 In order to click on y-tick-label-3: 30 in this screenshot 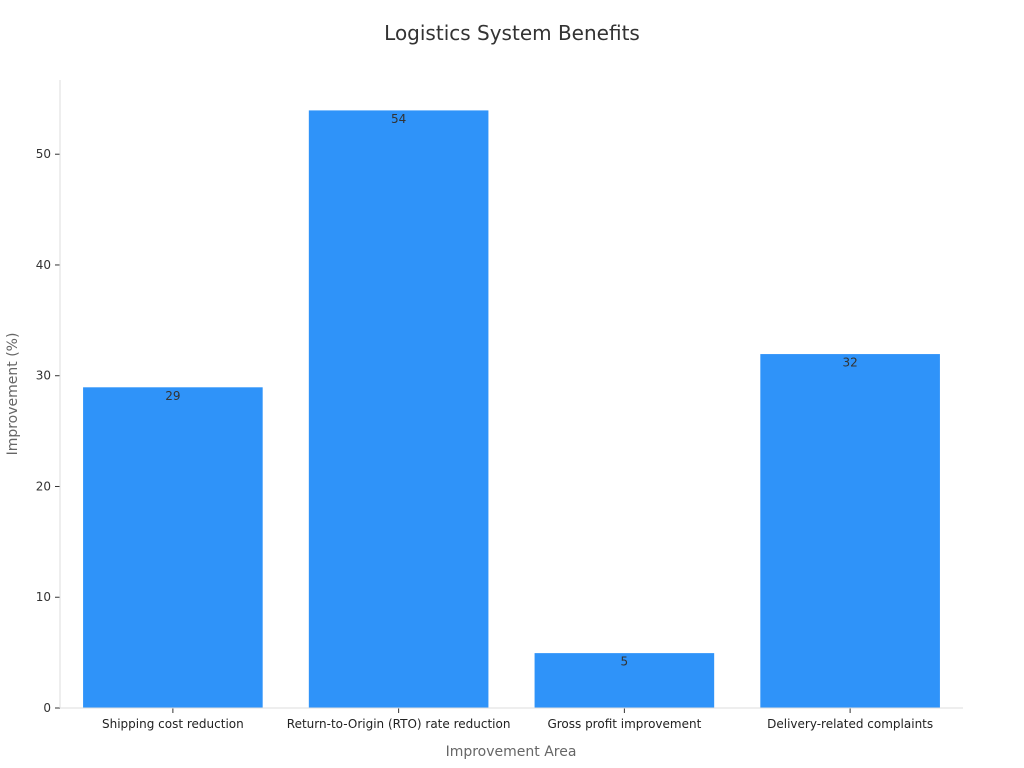, I will do `click(43, 376)`.